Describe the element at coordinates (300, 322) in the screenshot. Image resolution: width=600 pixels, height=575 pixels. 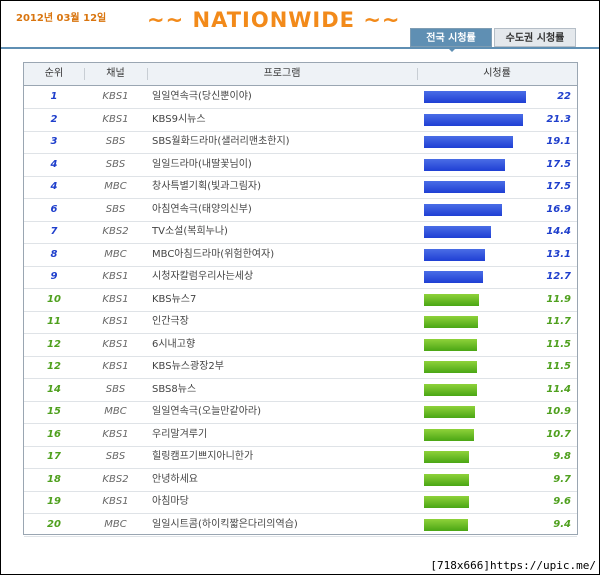
I see `table-row: 11 KBS1 인간극장 11.7` at that location.